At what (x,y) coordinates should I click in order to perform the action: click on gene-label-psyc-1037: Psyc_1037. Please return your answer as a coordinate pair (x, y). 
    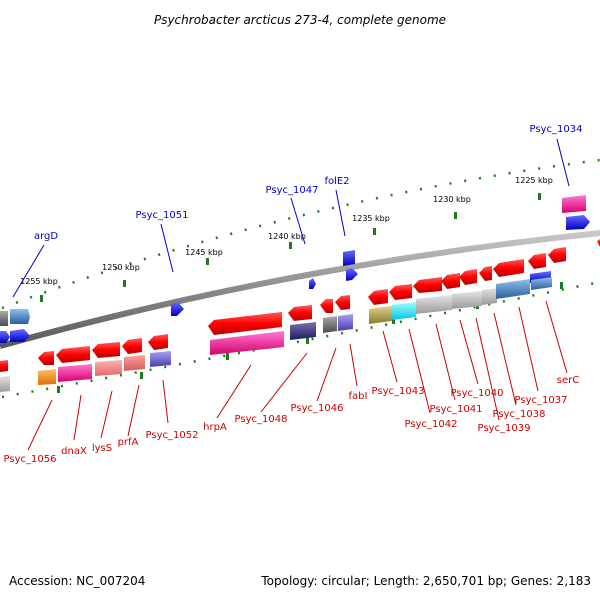
    Looking at the image, I should click on (541, 400).